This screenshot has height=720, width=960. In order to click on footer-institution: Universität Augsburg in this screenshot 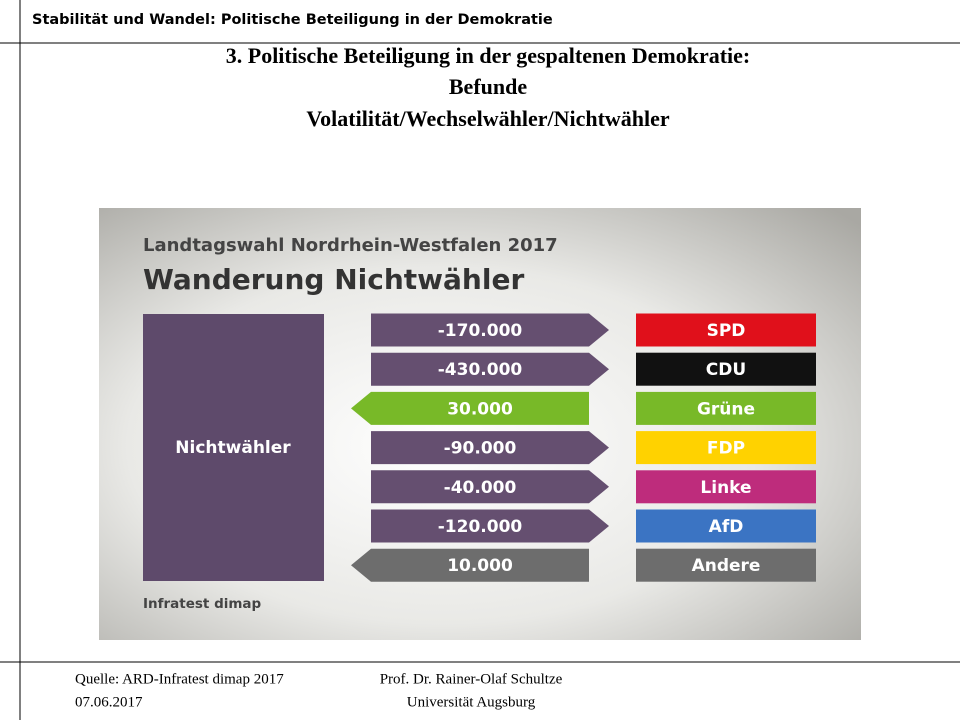, I will do `click(471, 702)`.